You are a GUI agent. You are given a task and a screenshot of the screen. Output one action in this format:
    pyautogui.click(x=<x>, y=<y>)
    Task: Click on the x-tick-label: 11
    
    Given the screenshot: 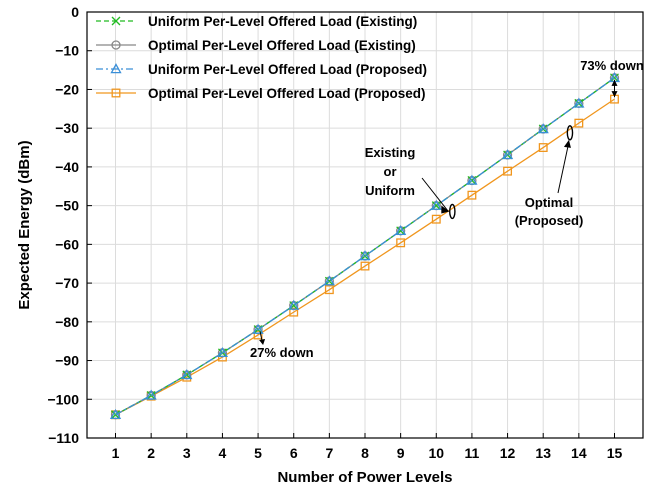 What is the action you would take?
    pyautogui.click(x=472, y=453)
    